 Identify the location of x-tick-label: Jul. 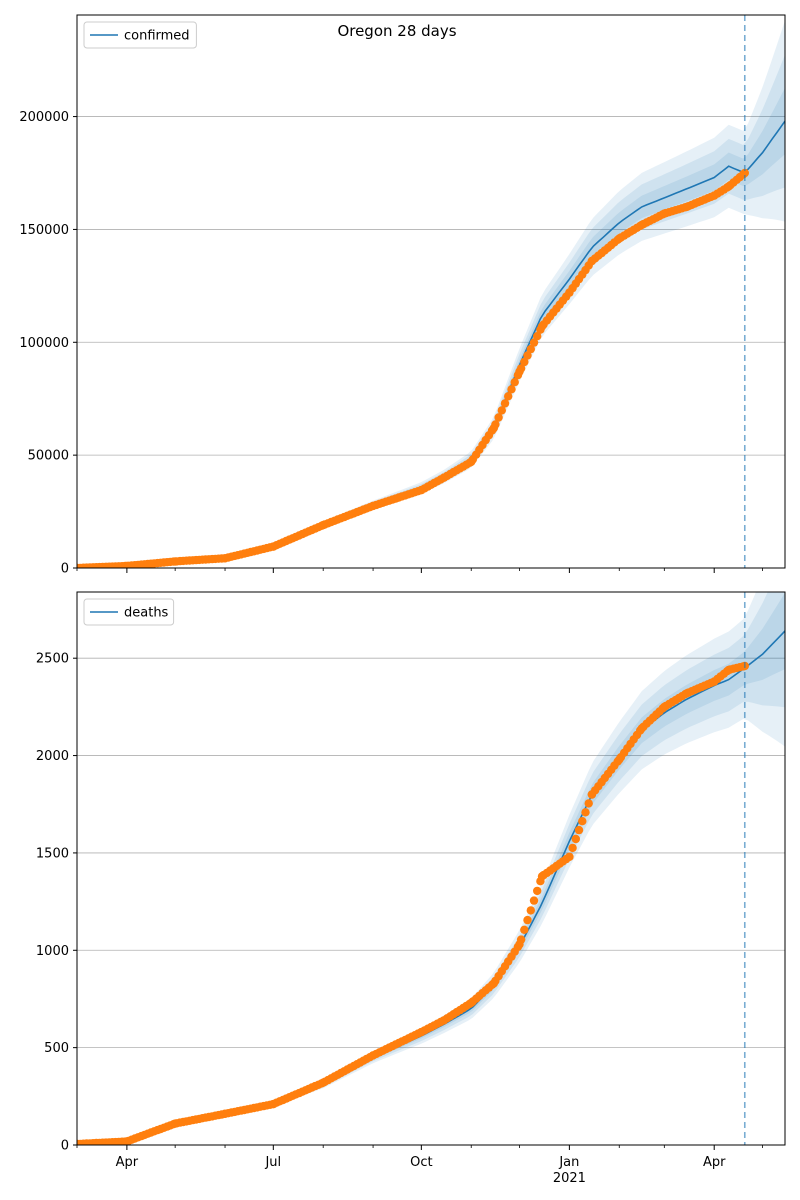
(272, 1162).